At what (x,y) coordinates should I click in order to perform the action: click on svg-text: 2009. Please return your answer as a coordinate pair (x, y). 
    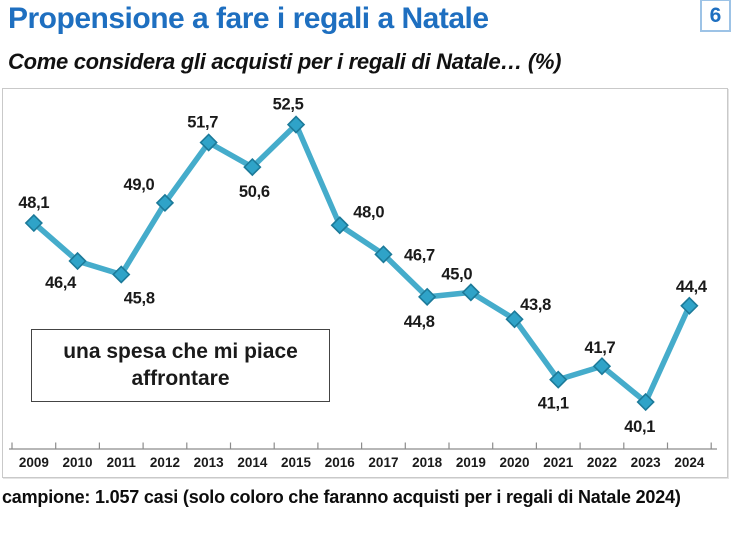
    Looking at the image, I should click on (34, 462).